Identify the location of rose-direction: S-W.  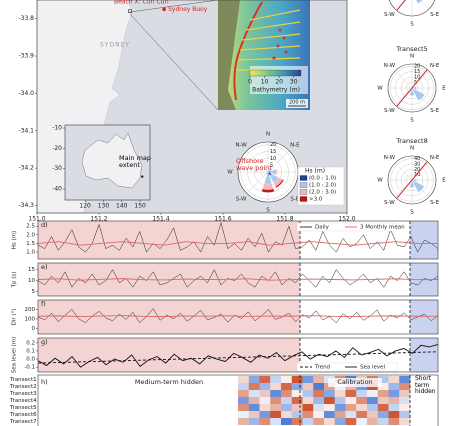
(389, 111).